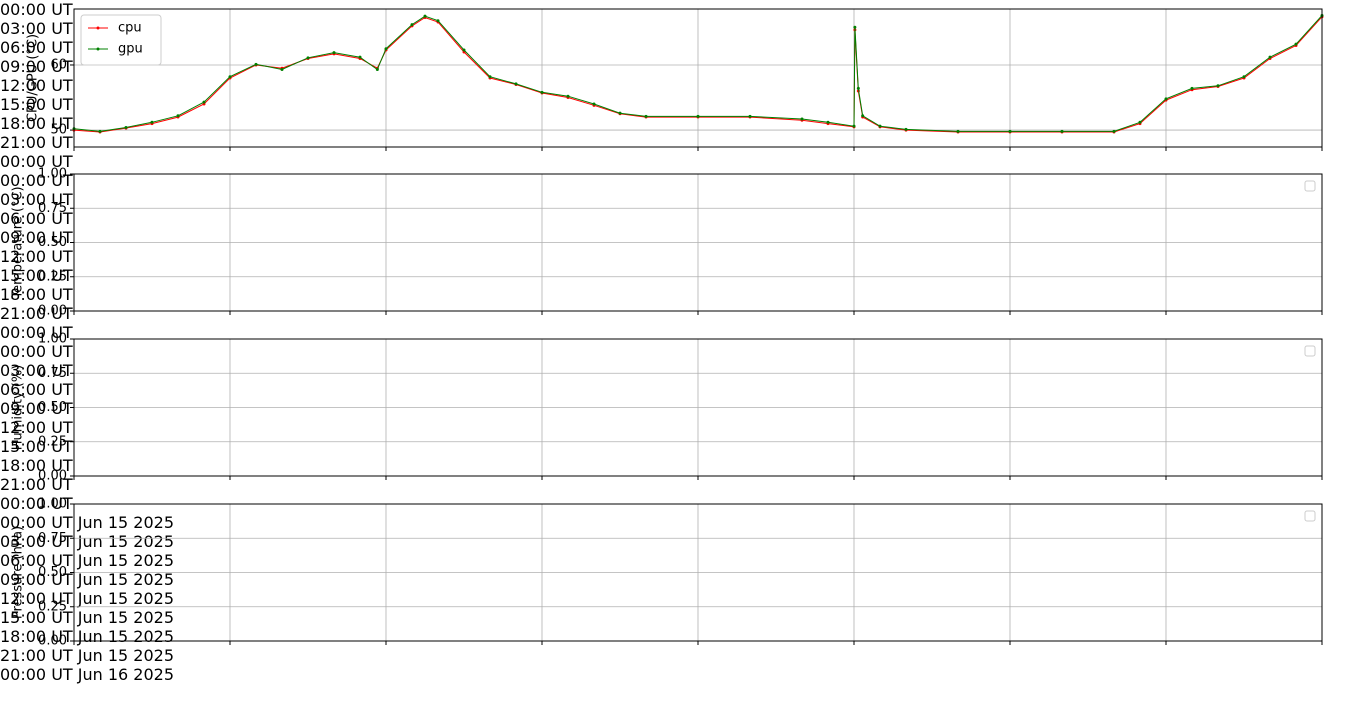 The width and height of the screenshot is (1363, 707). I want to click on y-tick-label: 50, so click(58, 130).